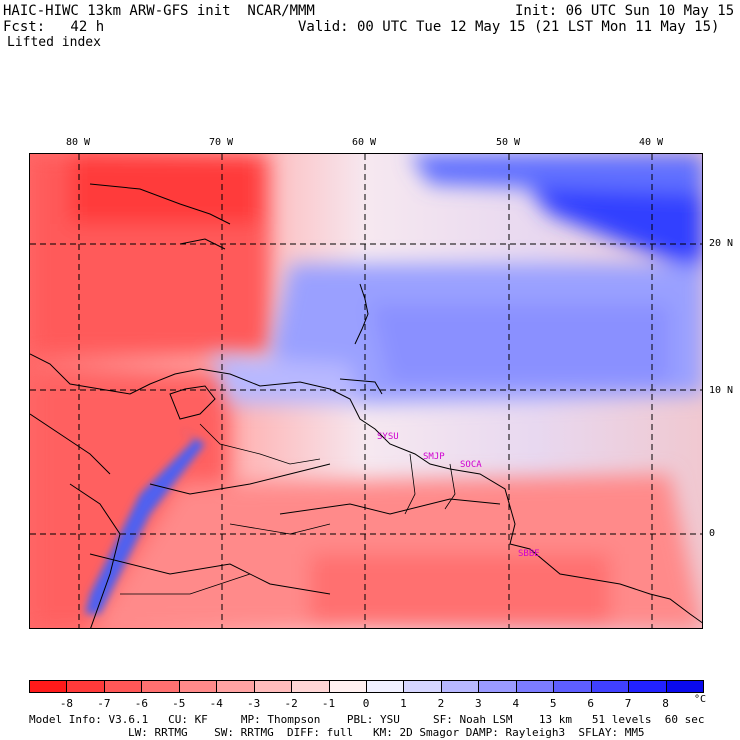  What do you see at coordinates (159, 11) in the screenshot?
I see `map-title: HAIC-HIWC 13km ARW-GFS init NCAR/MMM` at bounding box center [159, 11].